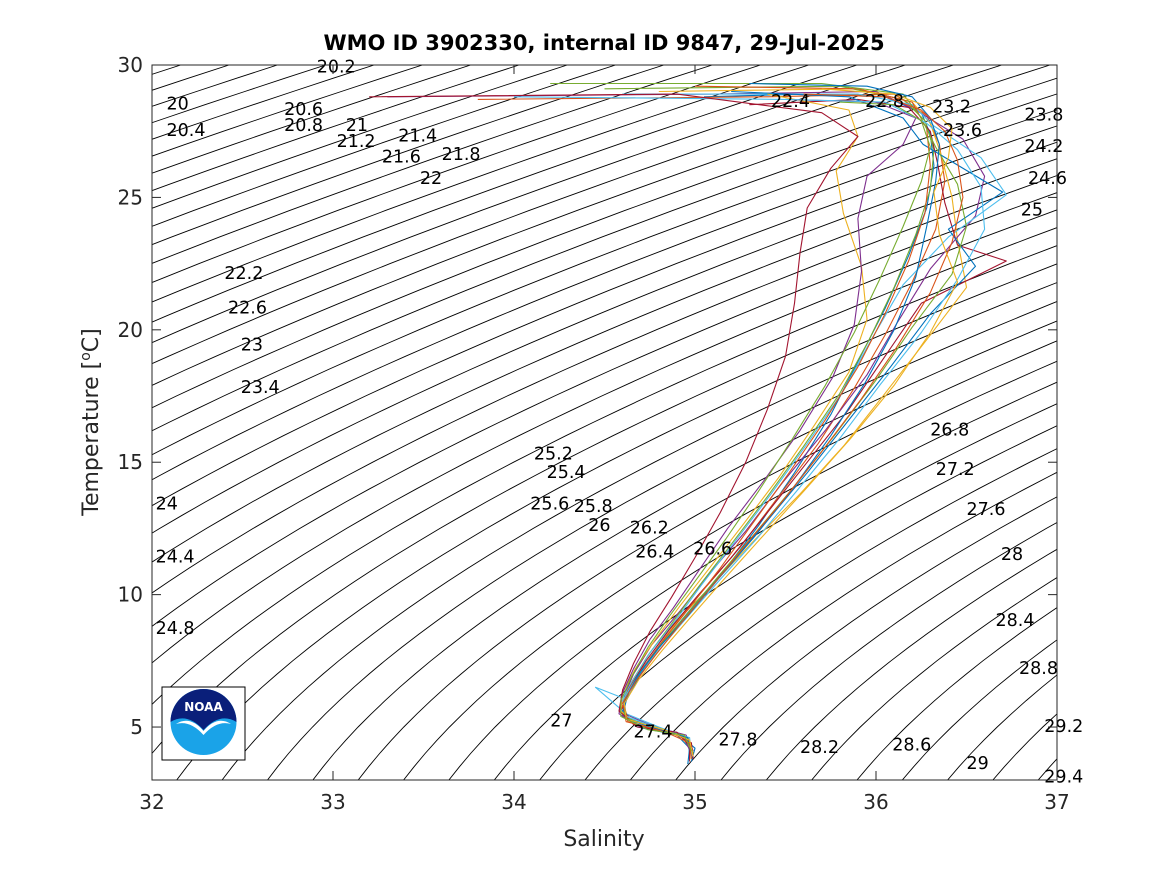 This screenshot has width=1167, height=875. What do you see at coordinates (1047, 179) in the screenshot?
I see `isopycnal-label: 24.6` at bounding box center [1047, 179].